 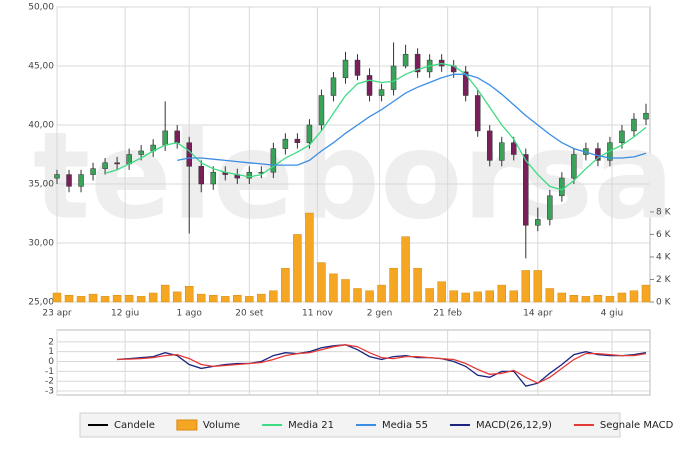 I want to click on x-tick-label: 1 ago, so click(x=190, y=314).